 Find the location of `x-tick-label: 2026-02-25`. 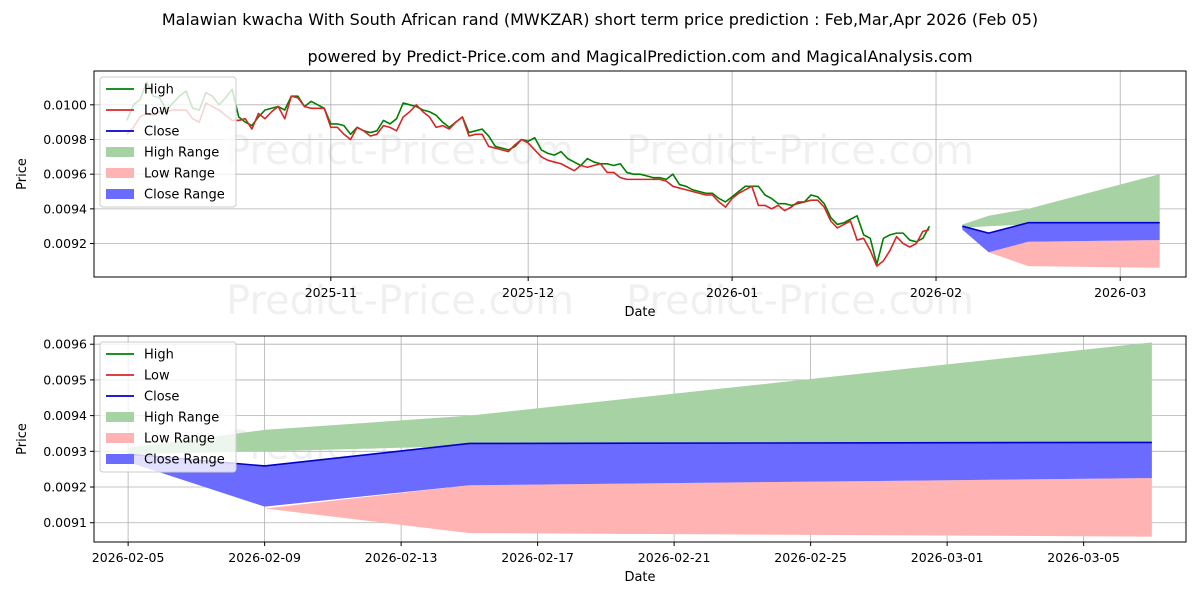

x-tick-label: 2026-02-25 is located at coordinates (810, 557).